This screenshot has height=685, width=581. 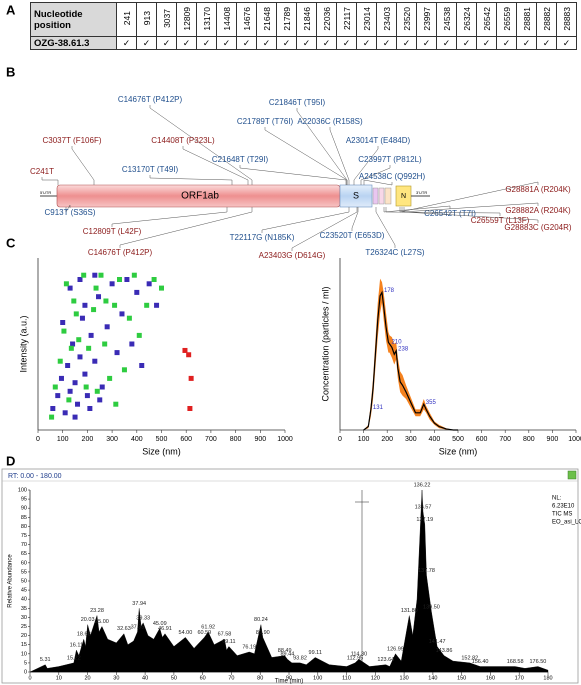 What do you see at coordinates (236, 439) in the screenshot?
I see `x-tick-label: 800` at bounding box center [236, 439].